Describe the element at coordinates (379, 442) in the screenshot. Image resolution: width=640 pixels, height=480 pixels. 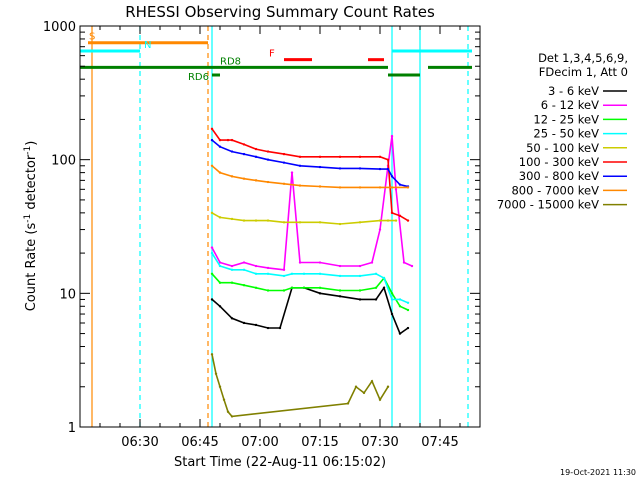
I see `x-tick-label-4: 07:30` at that location.